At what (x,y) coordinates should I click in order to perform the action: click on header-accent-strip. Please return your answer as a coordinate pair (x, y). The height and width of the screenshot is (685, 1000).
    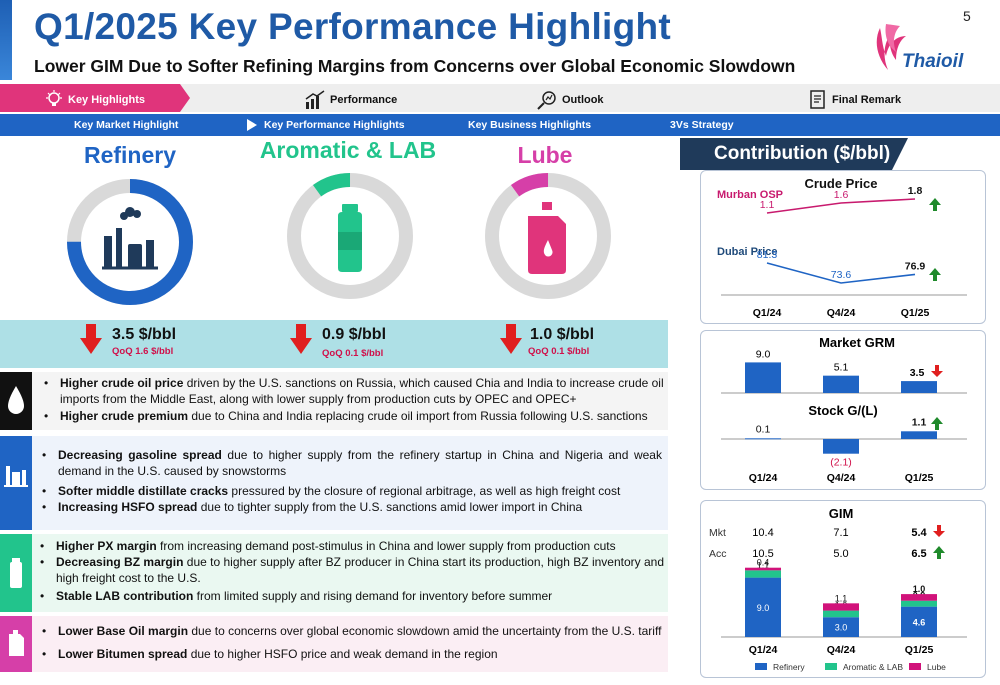
    Looking at the image, I should click on (6, 40).